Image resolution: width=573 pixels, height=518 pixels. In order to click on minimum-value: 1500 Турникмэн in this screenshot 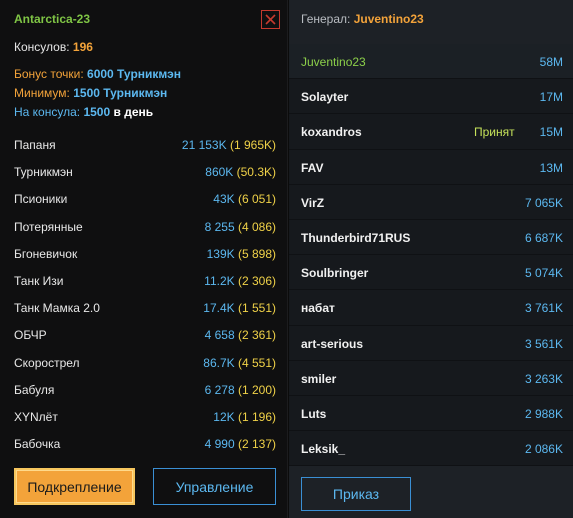, I will do `click(120, 93)`.